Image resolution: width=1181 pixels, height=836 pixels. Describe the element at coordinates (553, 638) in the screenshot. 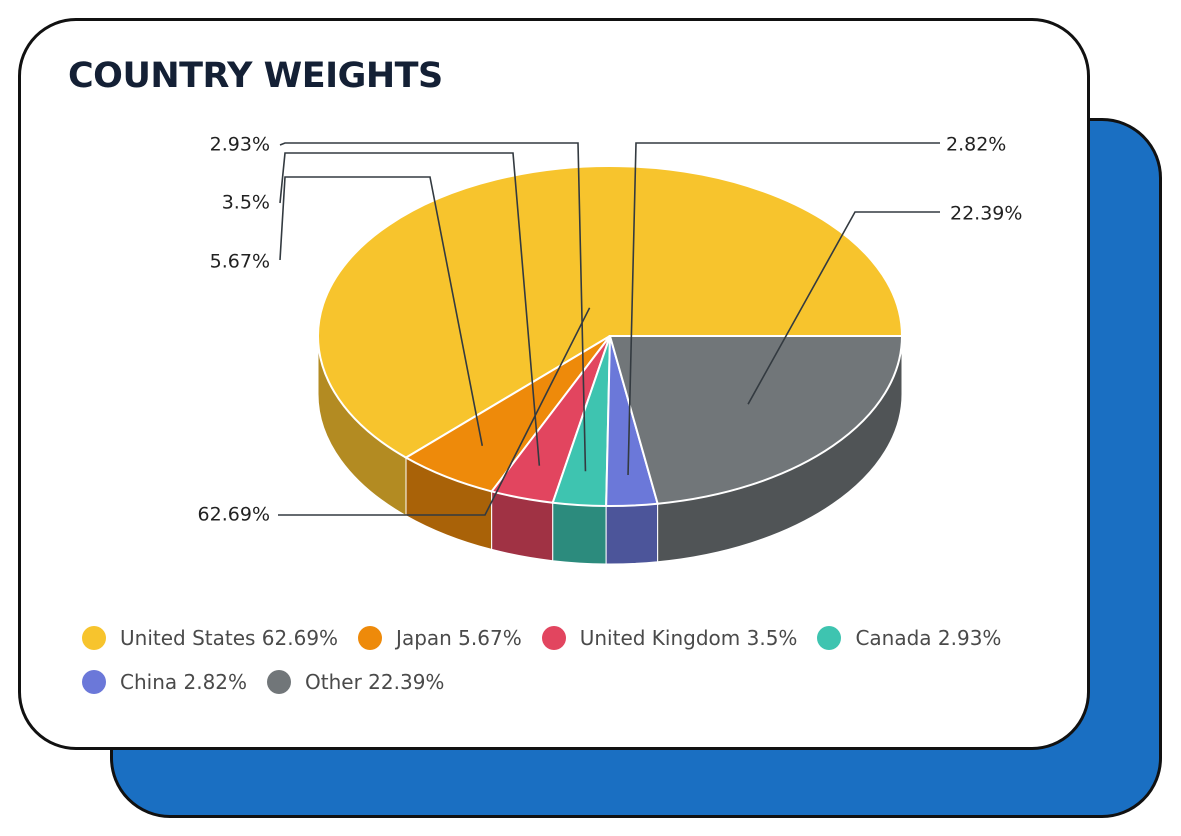

I see `legend-swatch-united-kingdom` at that location.